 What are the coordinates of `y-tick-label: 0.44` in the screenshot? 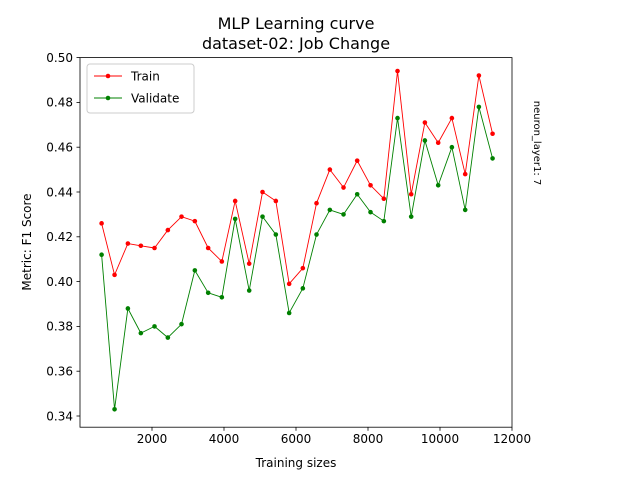 It's located at (59, 192).